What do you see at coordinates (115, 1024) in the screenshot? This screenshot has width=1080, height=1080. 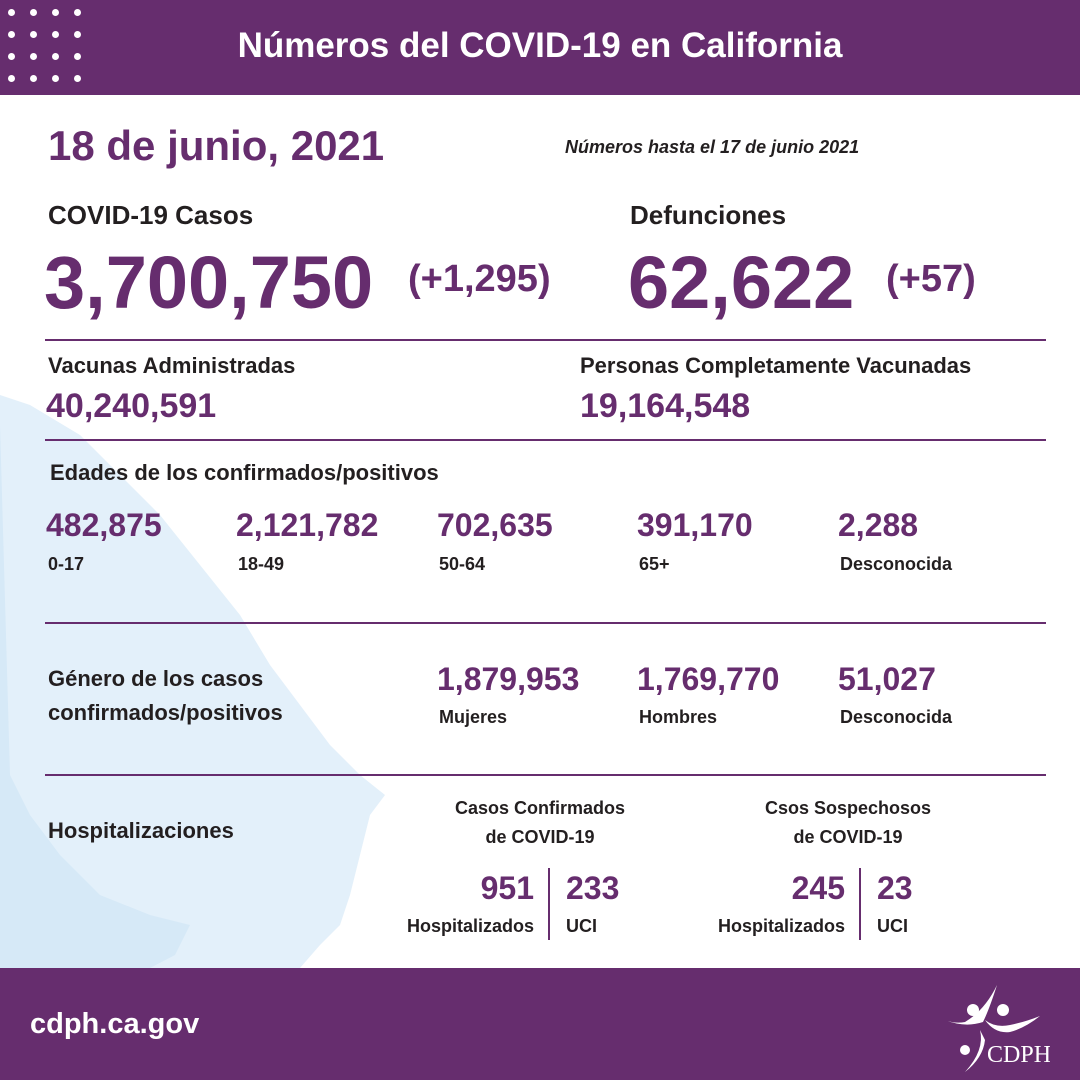 I see `website-link: cdph.ca.gov` at bounding box center [115, 1024].